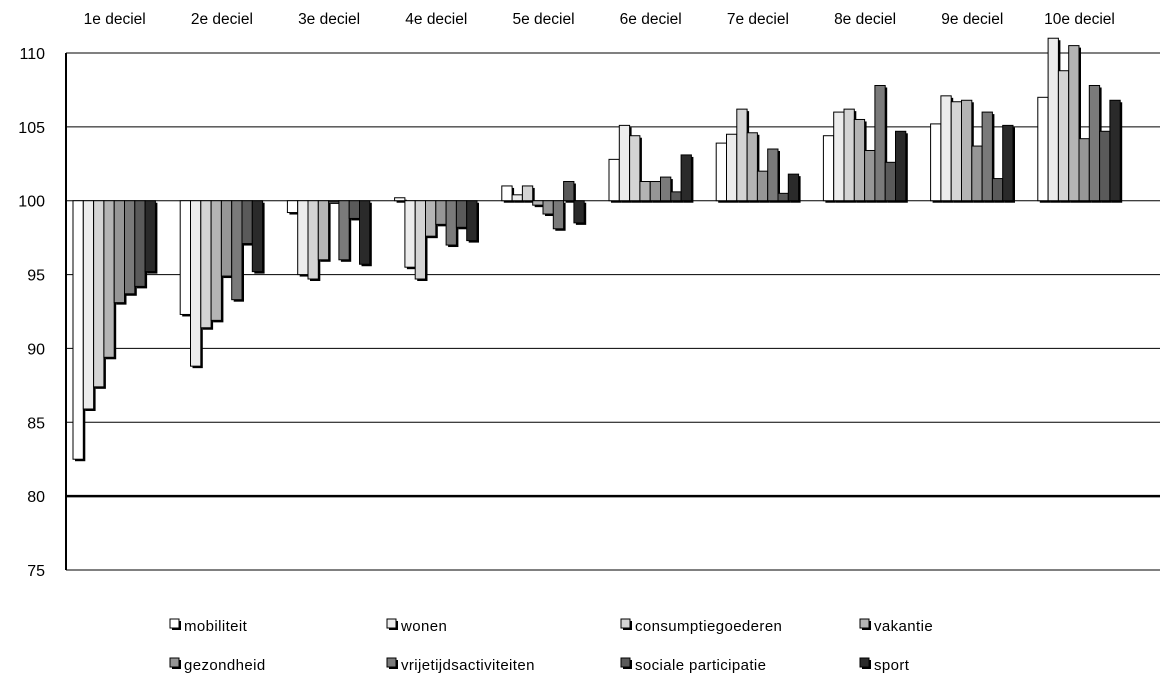 The height and width of the screenshot is (682, 1160). Describe the element at coordinates (32, 54) in the screenshot. I see `y-tick-label: 110` at that location.